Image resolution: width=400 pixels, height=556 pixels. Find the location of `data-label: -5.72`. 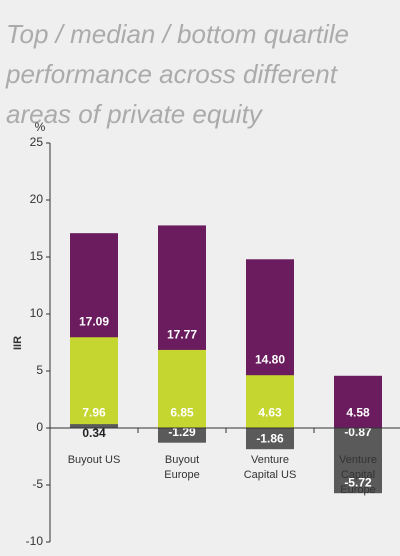

data-label: -5.72 is located at coordinates (358, 483).